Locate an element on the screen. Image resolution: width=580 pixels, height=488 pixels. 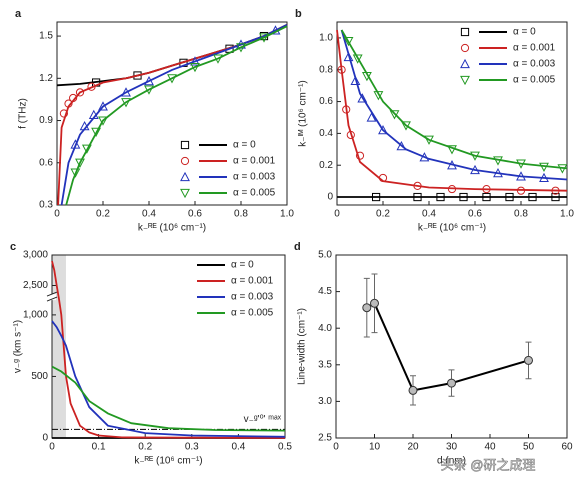
y-tick-label: 4.5 is located at coordinates (325, 291).